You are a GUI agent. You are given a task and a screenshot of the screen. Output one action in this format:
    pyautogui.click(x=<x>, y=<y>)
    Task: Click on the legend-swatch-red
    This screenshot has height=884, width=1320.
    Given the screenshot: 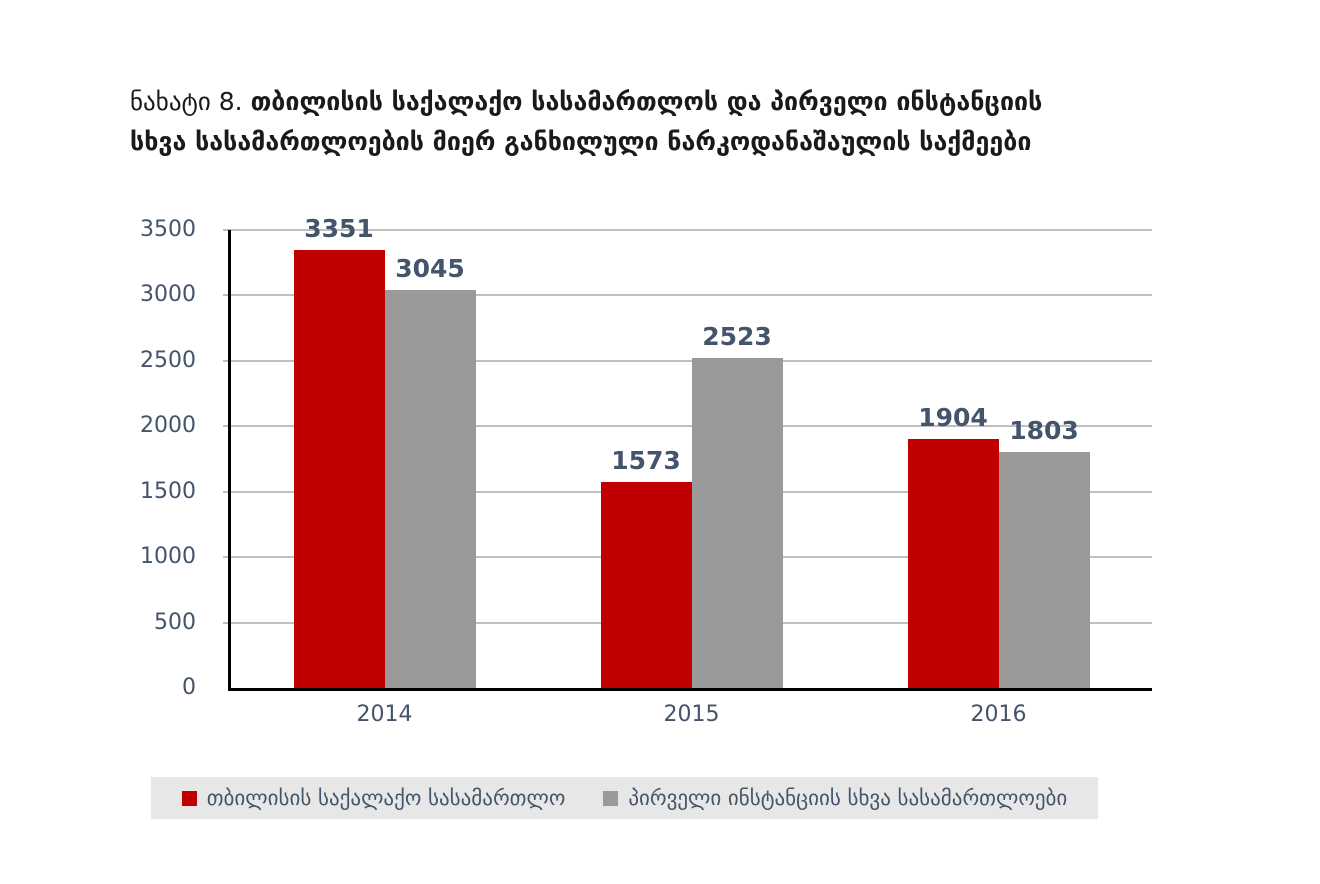 What is the action you would take?
    pyautogui.click(x=189, y=798)
    